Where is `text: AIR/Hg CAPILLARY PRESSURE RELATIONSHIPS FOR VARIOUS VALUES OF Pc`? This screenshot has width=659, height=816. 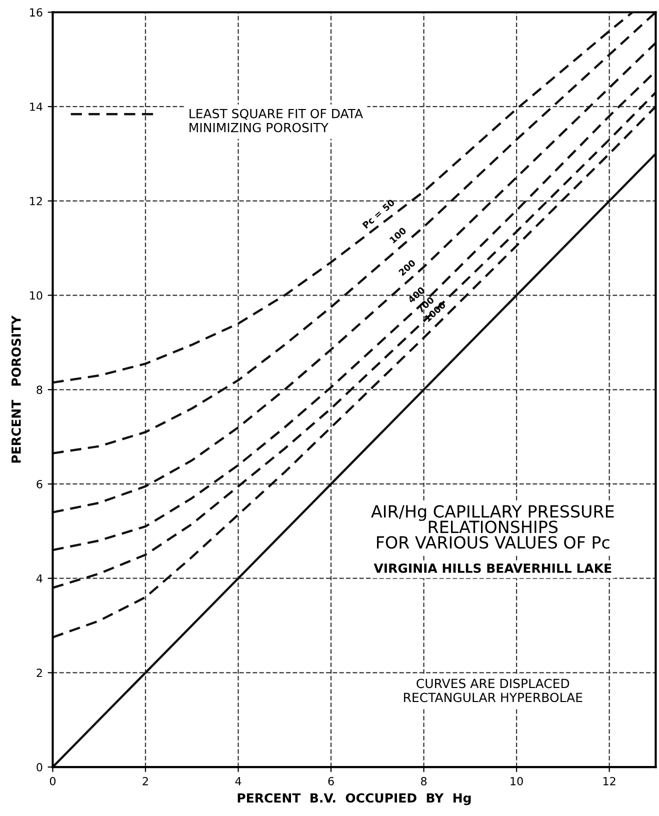 text: AIR/Hg CAPILLARY PRESSURE RELATIONSHIPS FOR VARIOUS VALUES OF Pc is located at coordinates (492, 527).